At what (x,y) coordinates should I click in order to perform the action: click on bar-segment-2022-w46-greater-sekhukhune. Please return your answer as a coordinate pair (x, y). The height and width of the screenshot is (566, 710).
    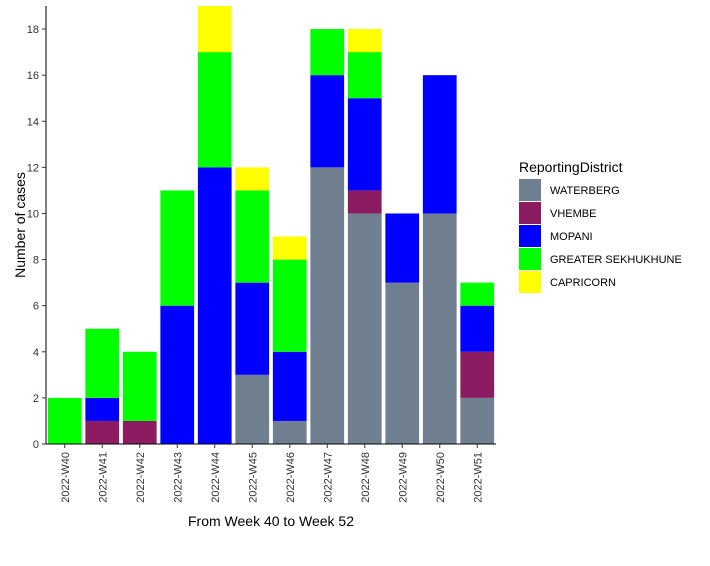
    Looking at the image, I should click on (289, 305).